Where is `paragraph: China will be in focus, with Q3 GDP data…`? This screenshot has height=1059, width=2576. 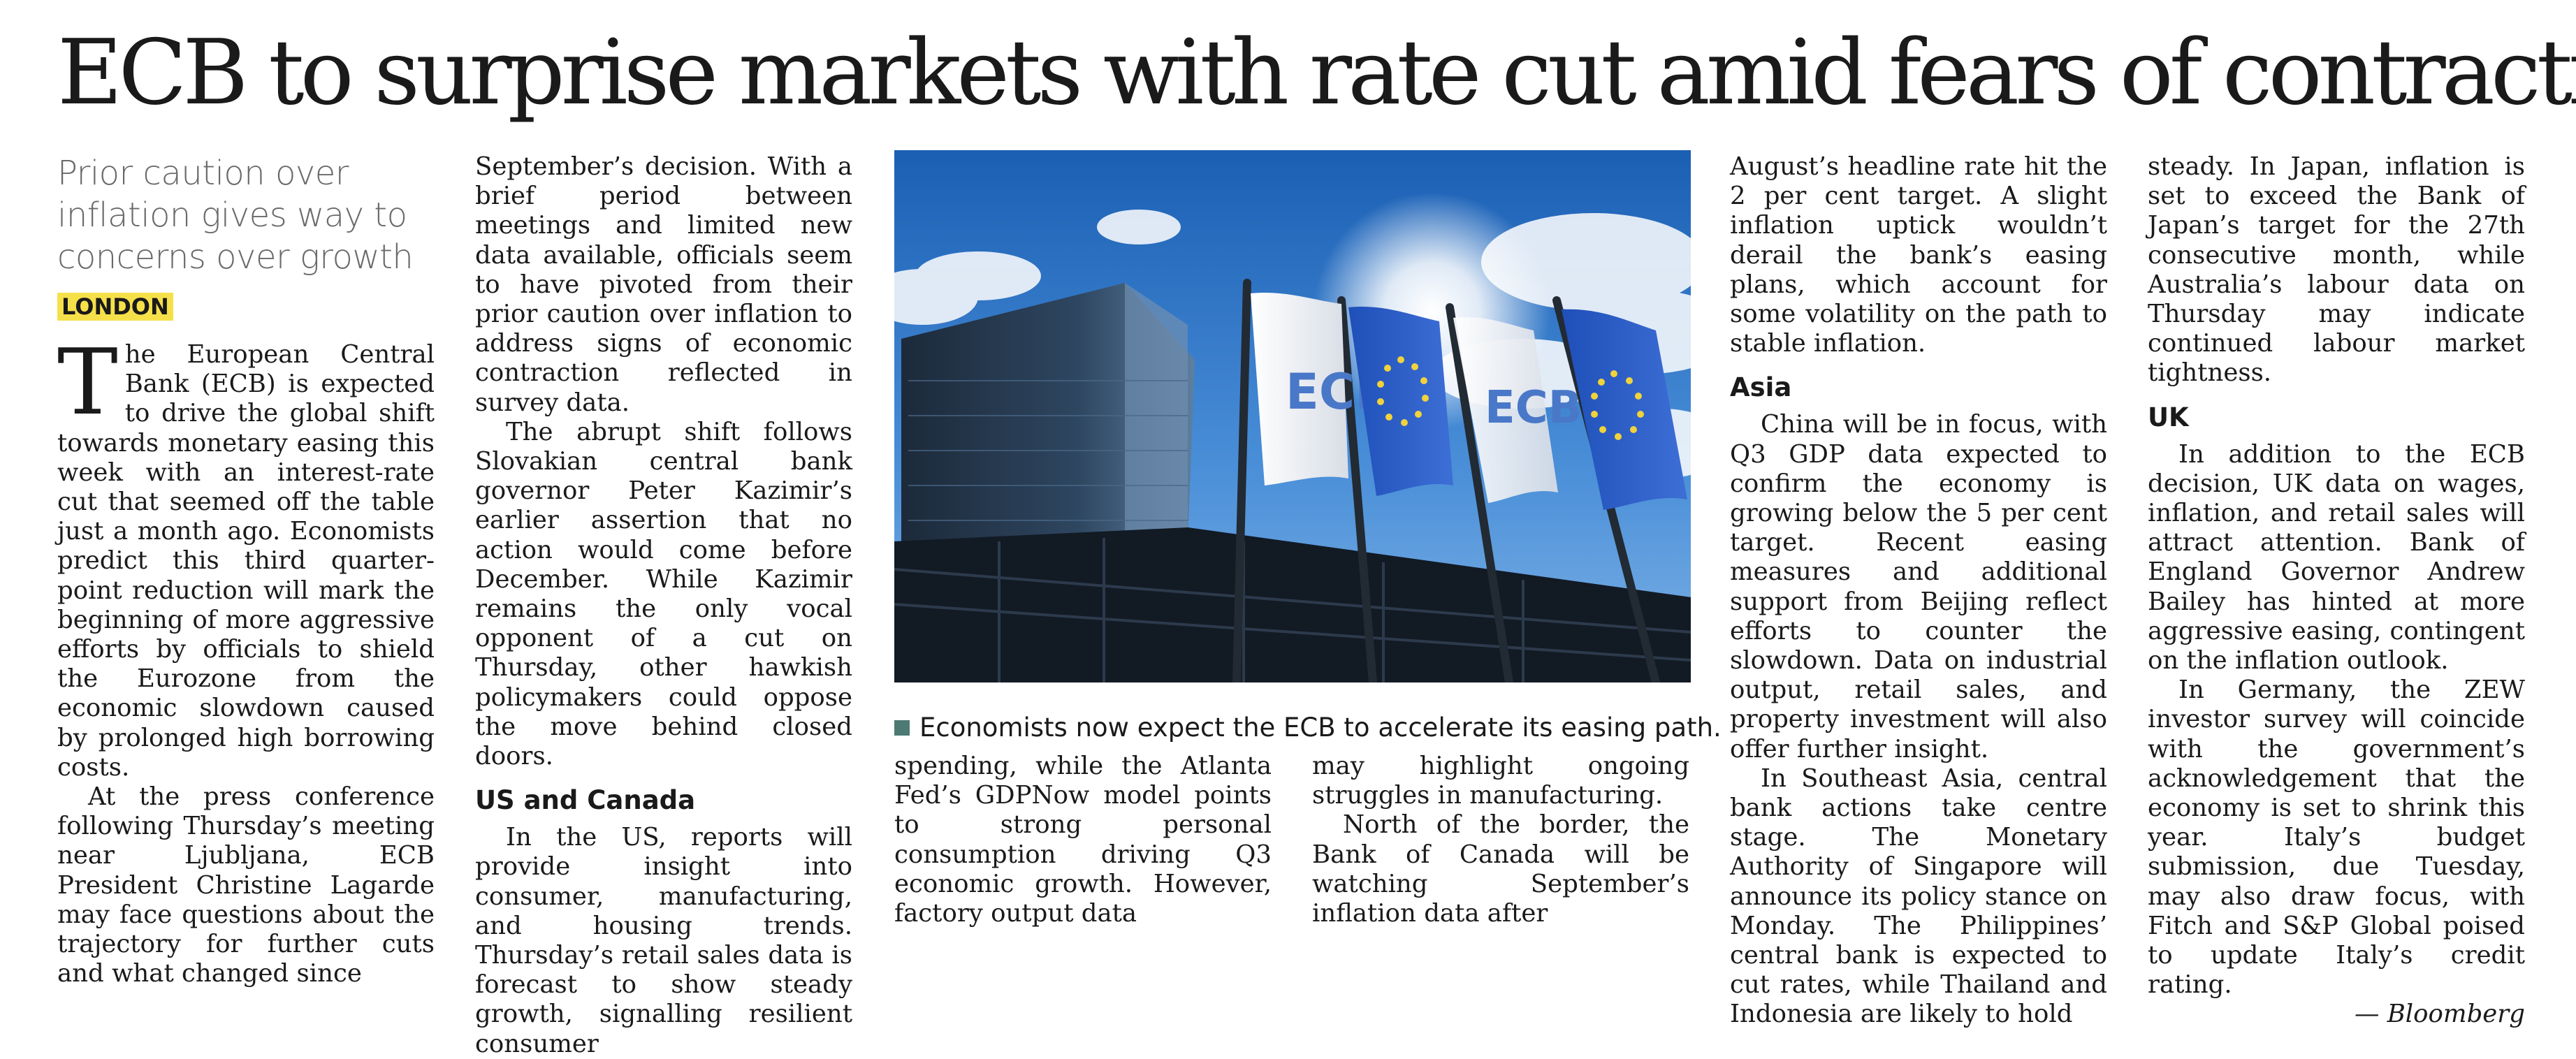
paragraph: China will be in focus, with Q3 GDP data… is located at coordinates (1918, 587).